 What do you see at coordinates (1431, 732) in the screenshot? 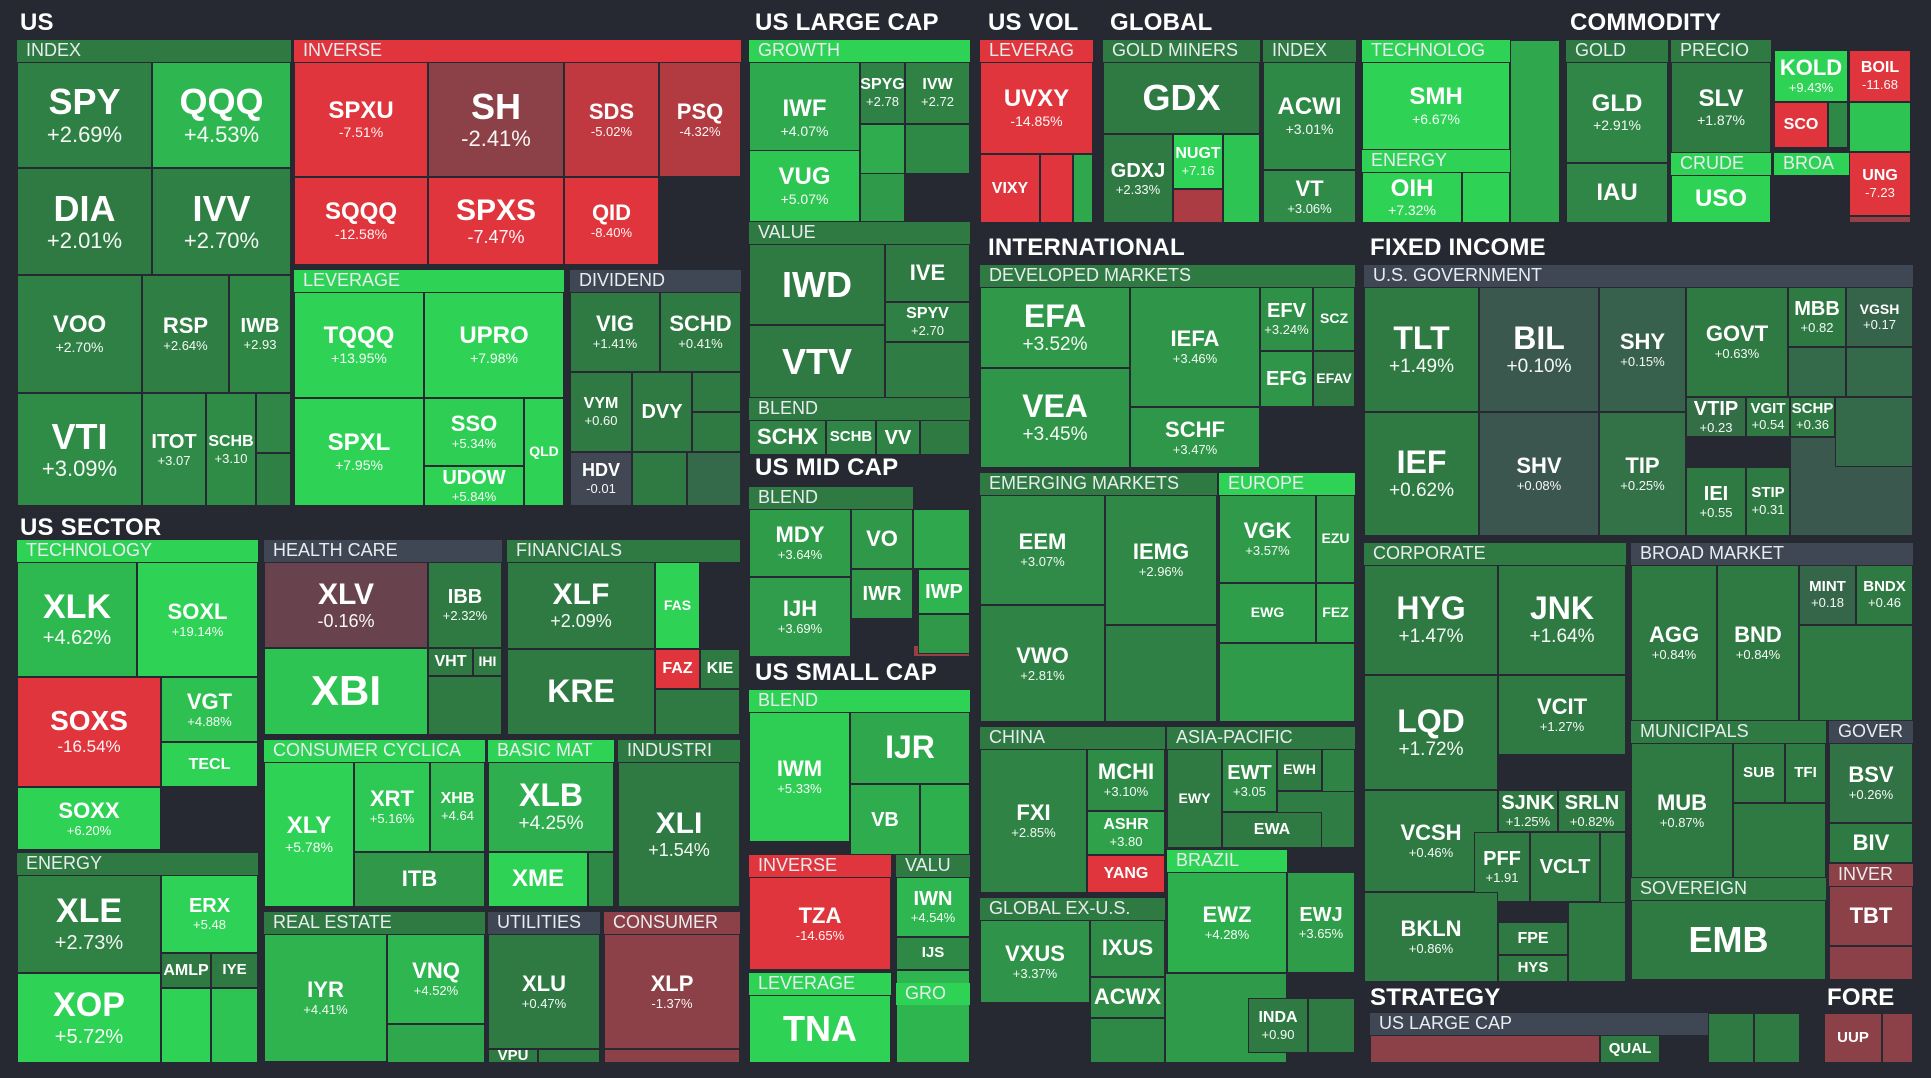
I see `tile-lqd: LQD +1.72%` at bounding box center [1431, 732].